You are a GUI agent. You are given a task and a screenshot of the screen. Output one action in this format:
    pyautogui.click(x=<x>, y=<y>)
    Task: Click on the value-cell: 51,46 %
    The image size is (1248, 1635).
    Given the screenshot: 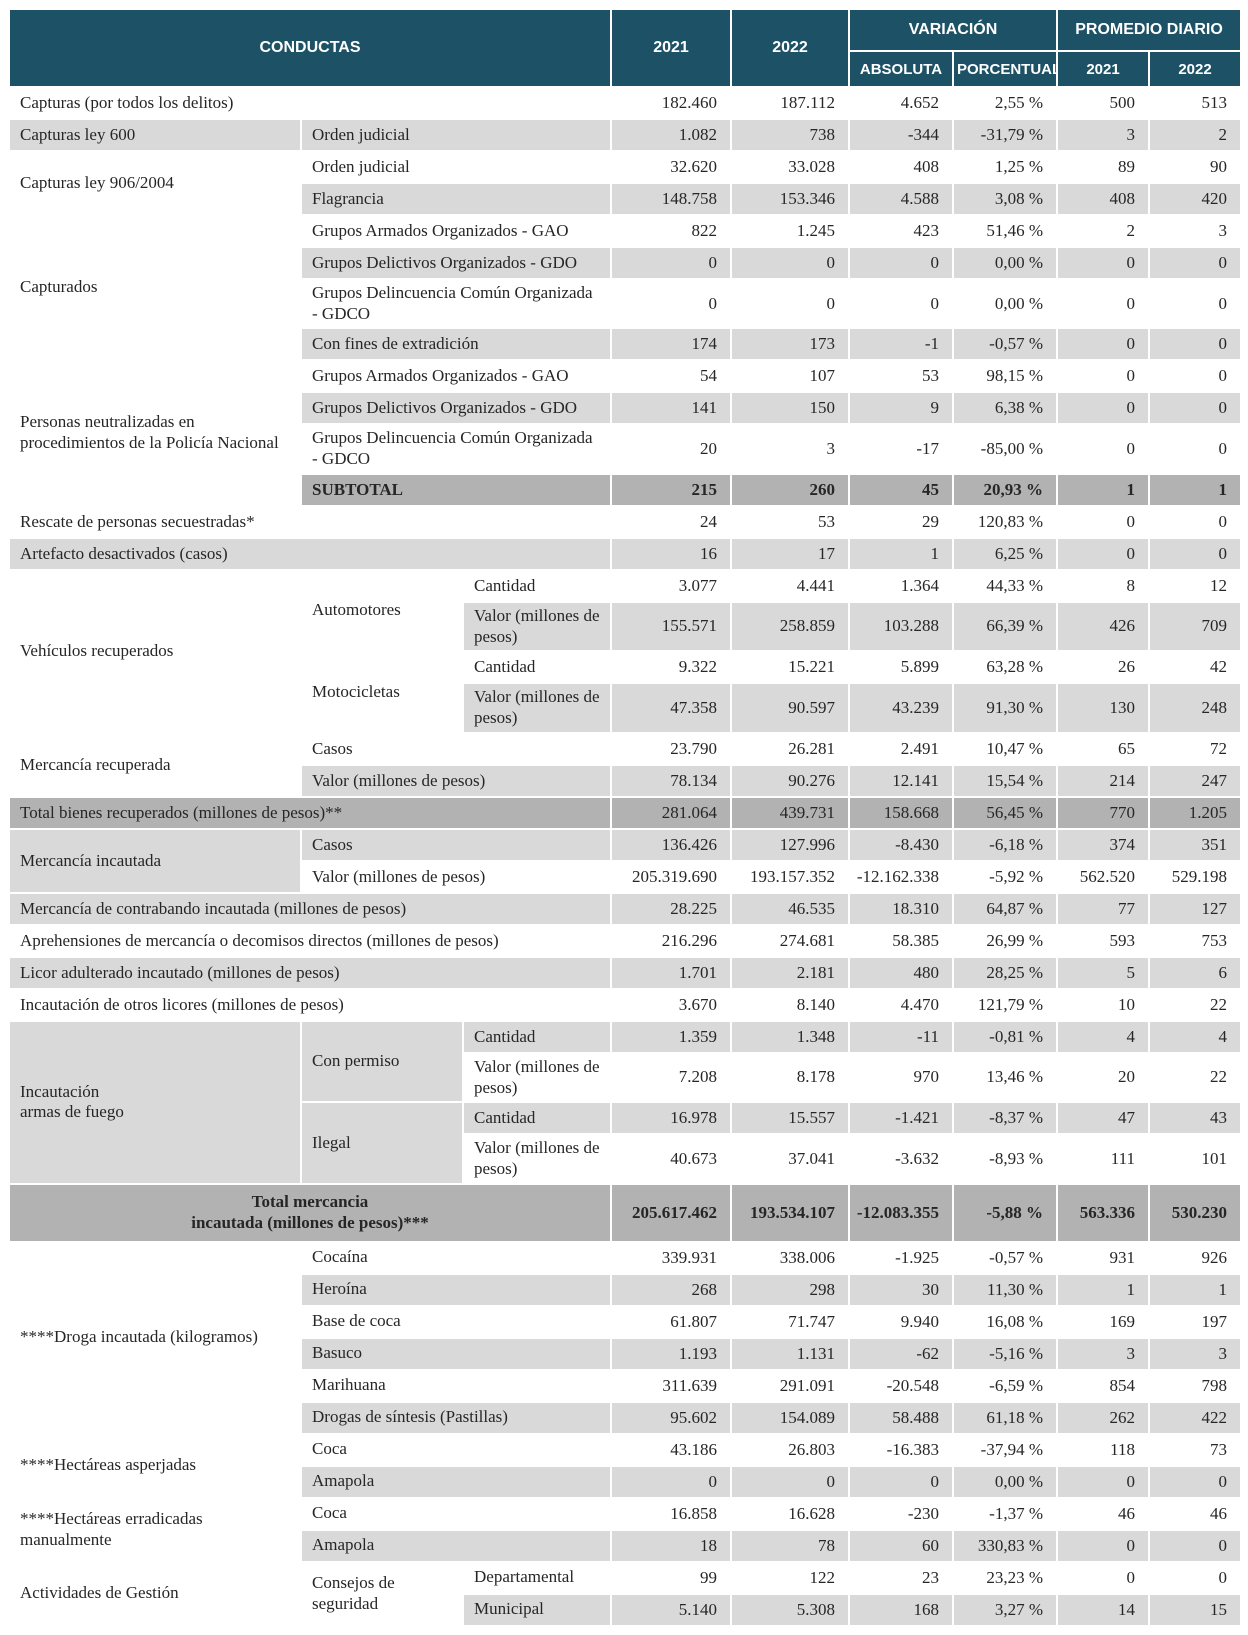 What is the action you would take?
    pyautogui.click(x=1005, y=231)
    